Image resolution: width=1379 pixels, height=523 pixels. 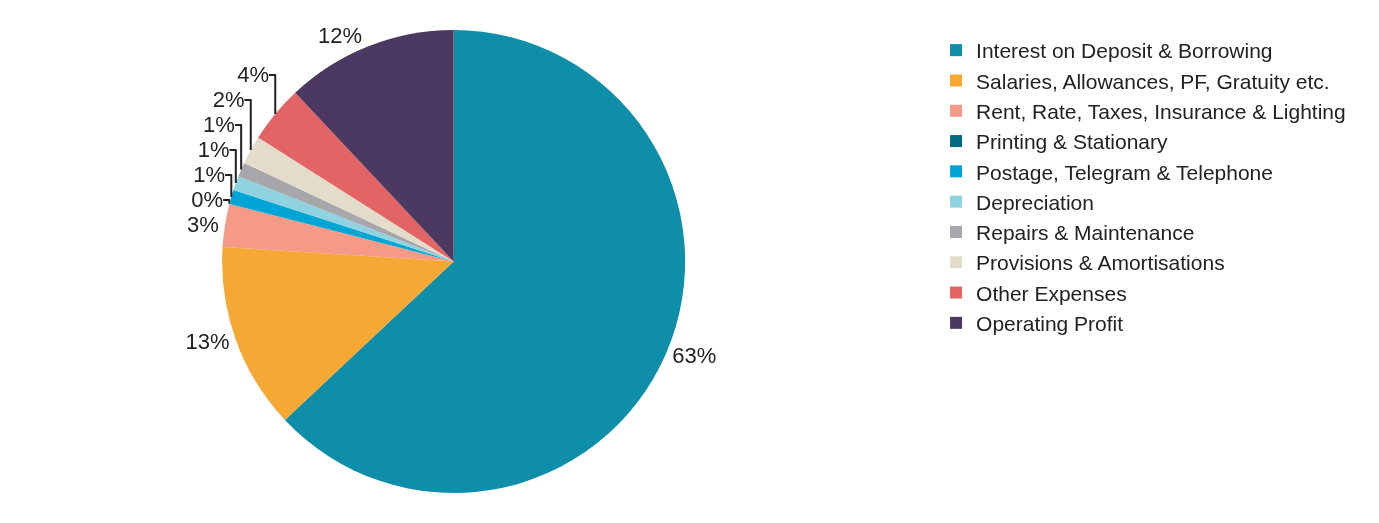 What do you see at coordinates (1085, 233) in the screenshot?
I see `legend-label: Repairs & Maintenance` at bounding box center [1085, 233].